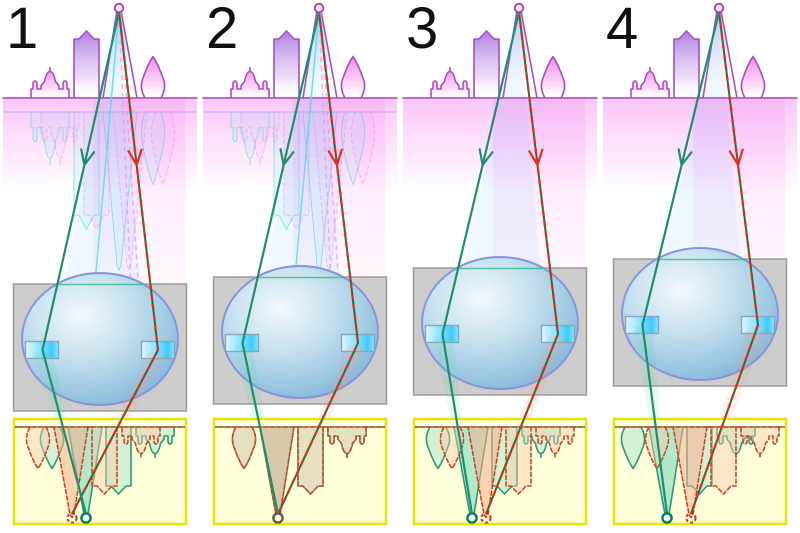  Describe the element at coordinates (22, 30) in the screenshot. I see `panel-number: 1` at that location.